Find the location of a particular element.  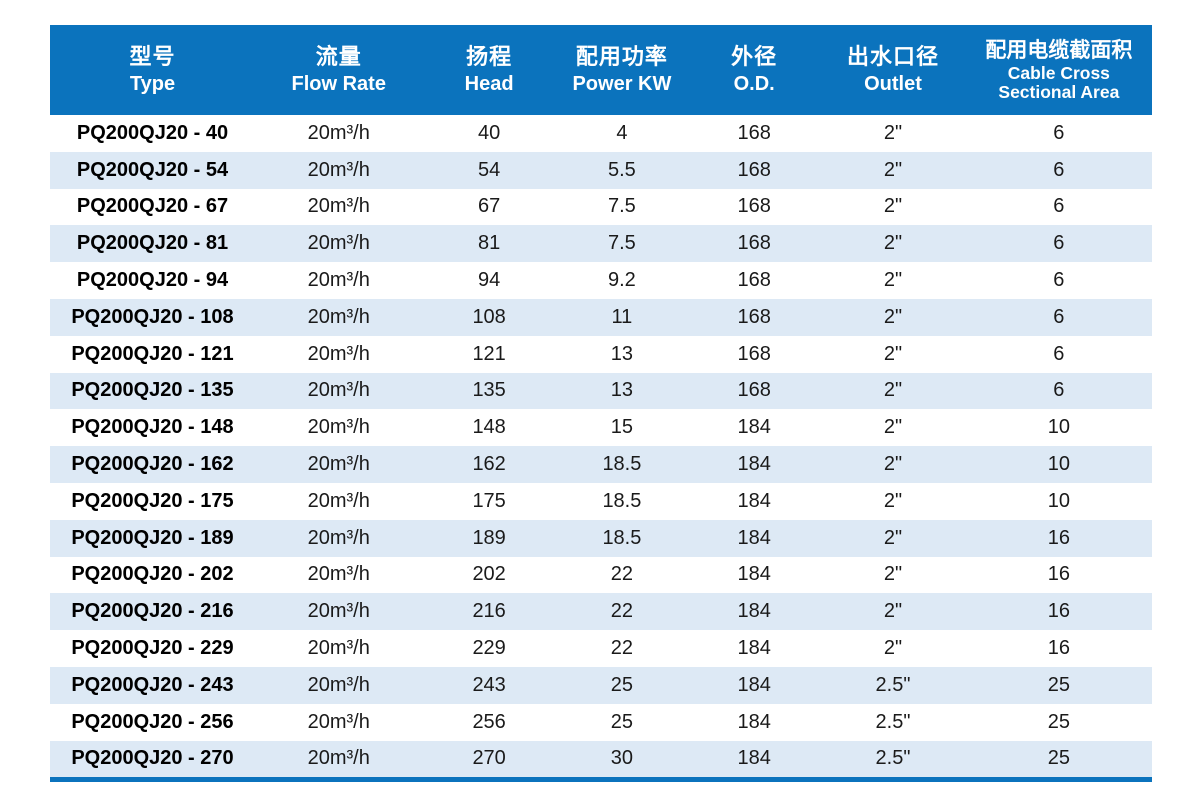

table-row: PQ200QJ20 - 67 20m³/h 67 7.5 168 2" 6 is located at coordinates (601, 207).